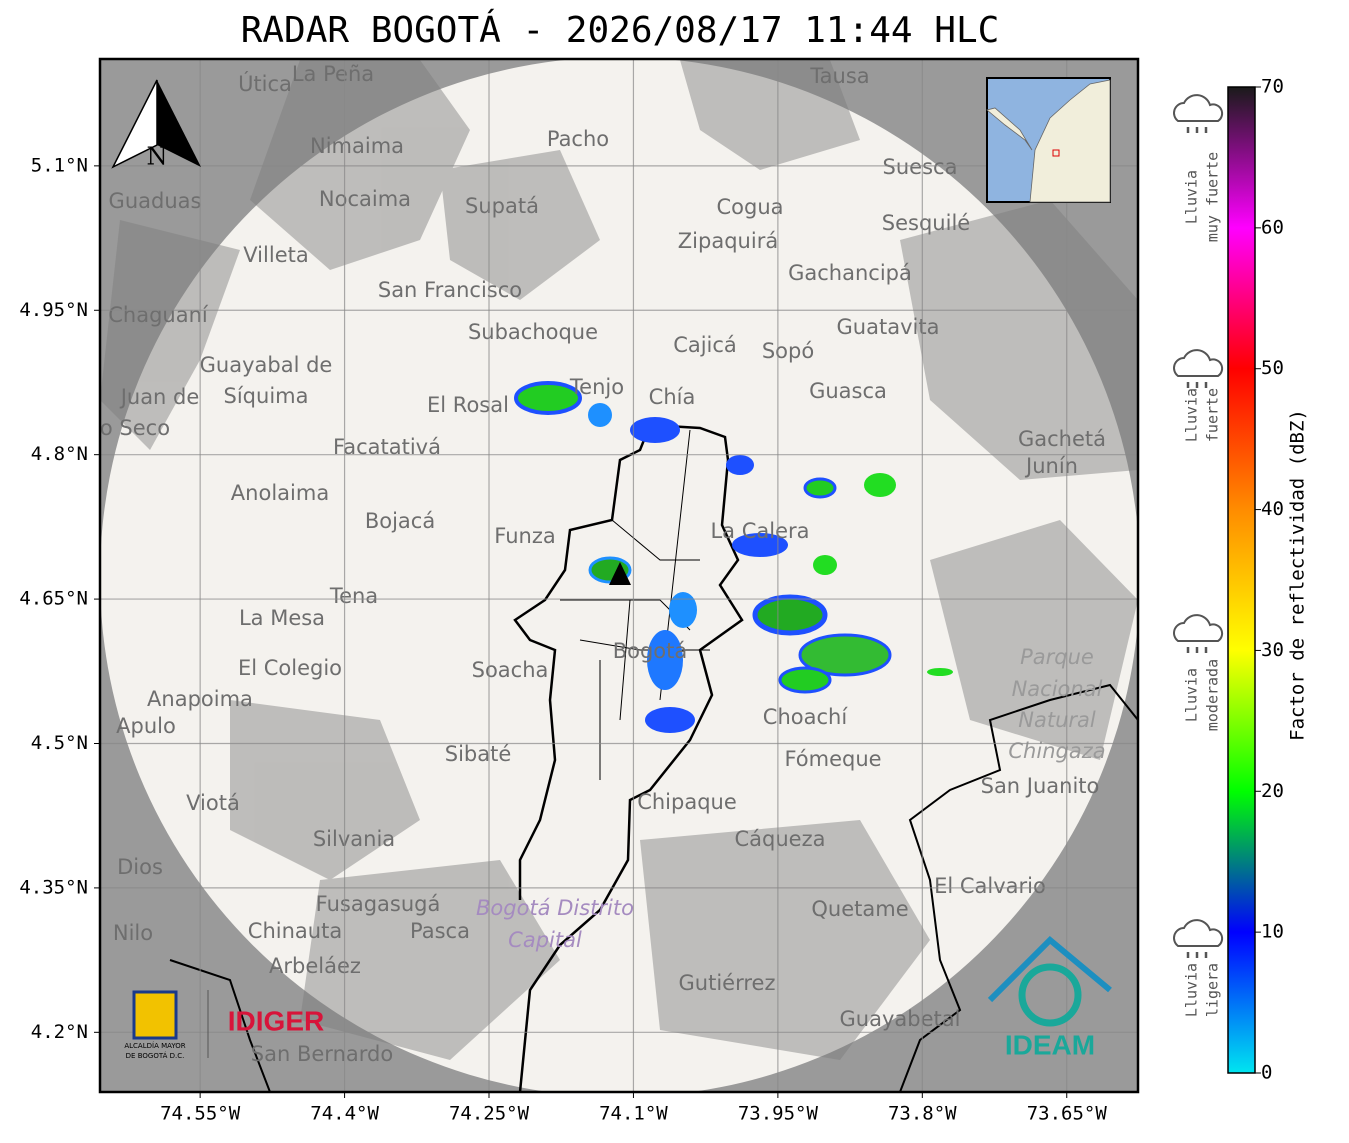 The image size is (1349, 1143). Describe the element at coordinates (1057, 657) in the screenshot. I see `place-label: Parque` at that location.